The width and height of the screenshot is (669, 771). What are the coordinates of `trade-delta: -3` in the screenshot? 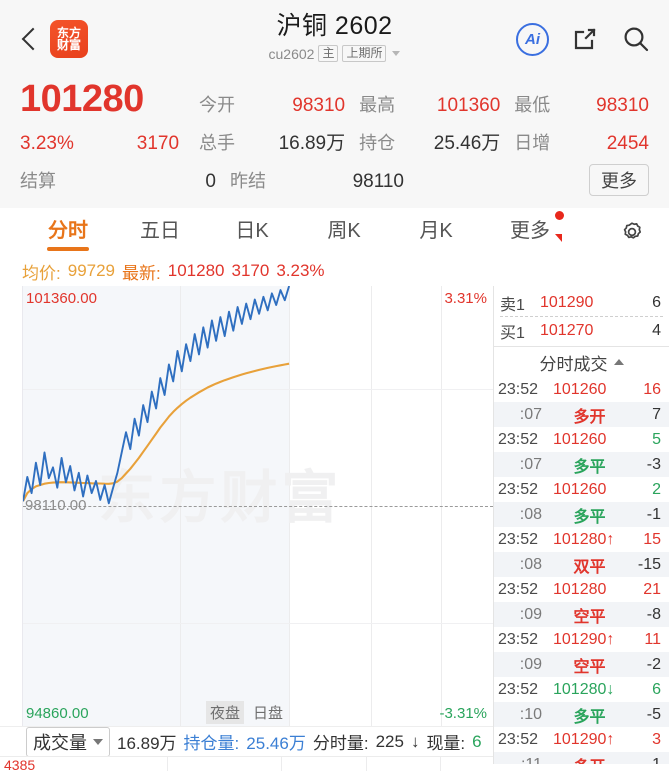 It's located at (653, 464).